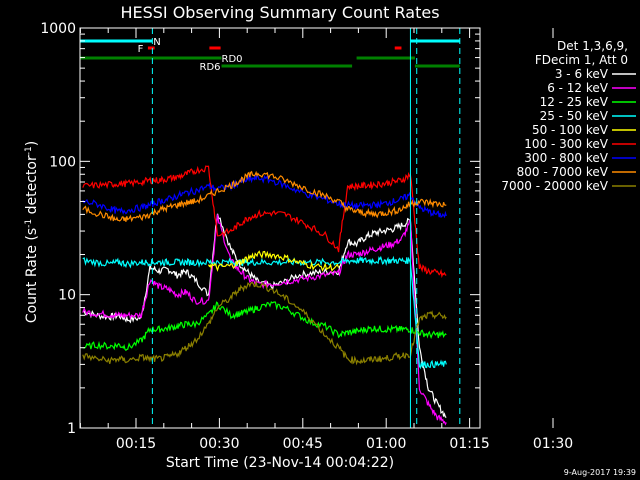 This screenshot has height=480, width=640. Describe the element at coordinates (58, 29) in the screenshot. I see `y-tick-label-3: 1000` at that location.